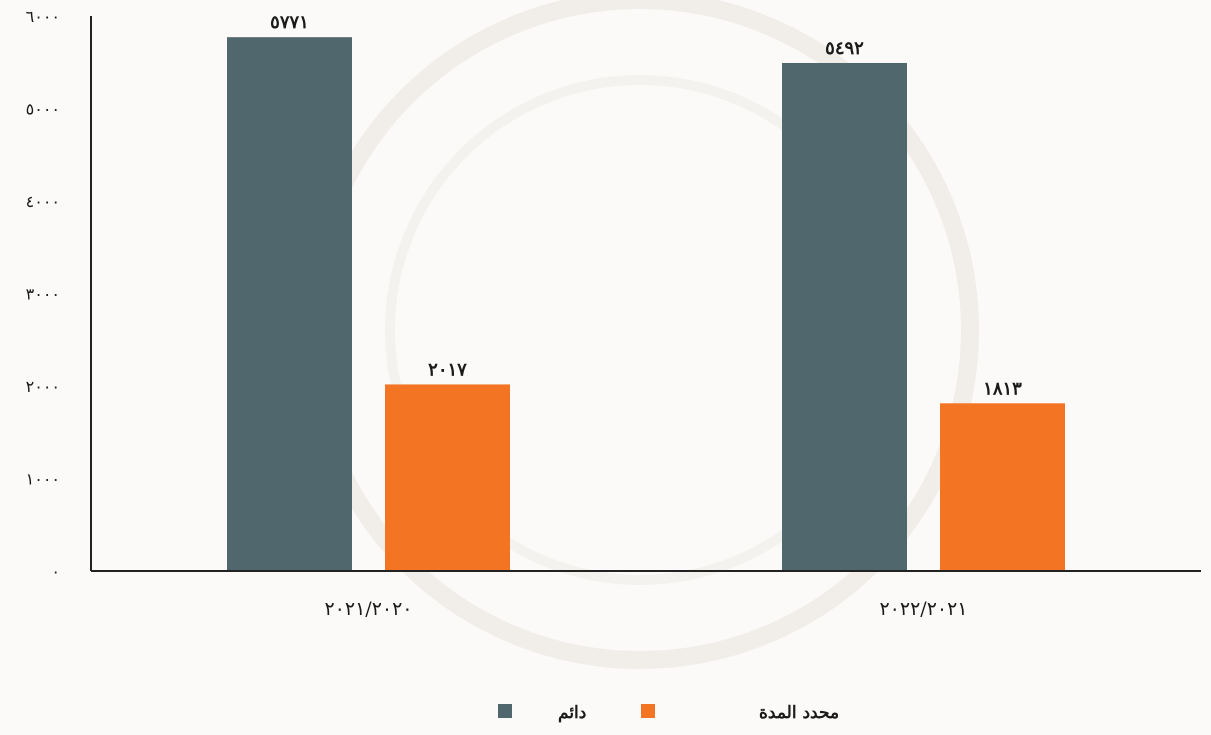 The image size is (1211, 735). What do you see at coordinates (572, 713) in the screenshot?
I see `legend-label: دائم` at bounding box center [572, 713].